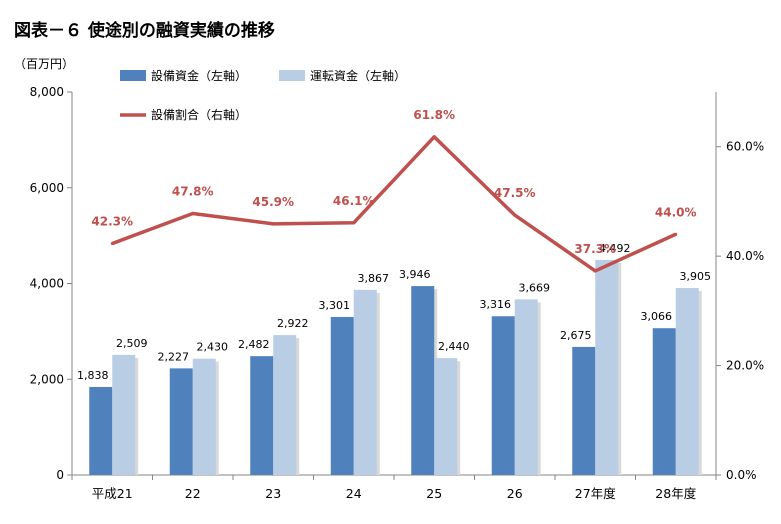  I want to click on label-setsubi: 3,316, so click(496, 304).